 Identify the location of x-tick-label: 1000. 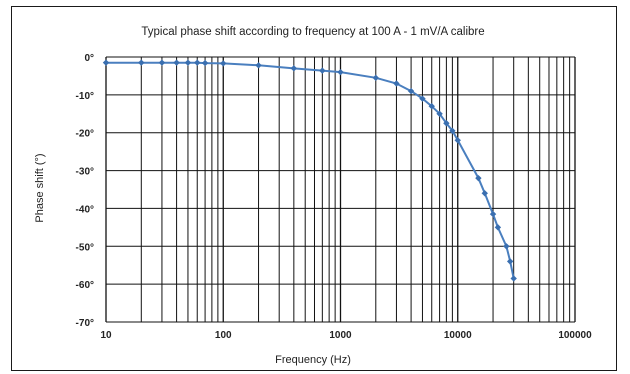
(340, 335).